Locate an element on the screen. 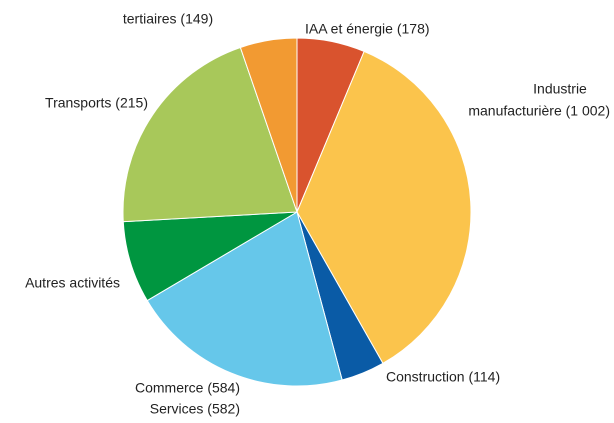 Image resolution: width=614 pixels, height=423 pixels. slice-label: Industrie is located at coordinates (560, 89).